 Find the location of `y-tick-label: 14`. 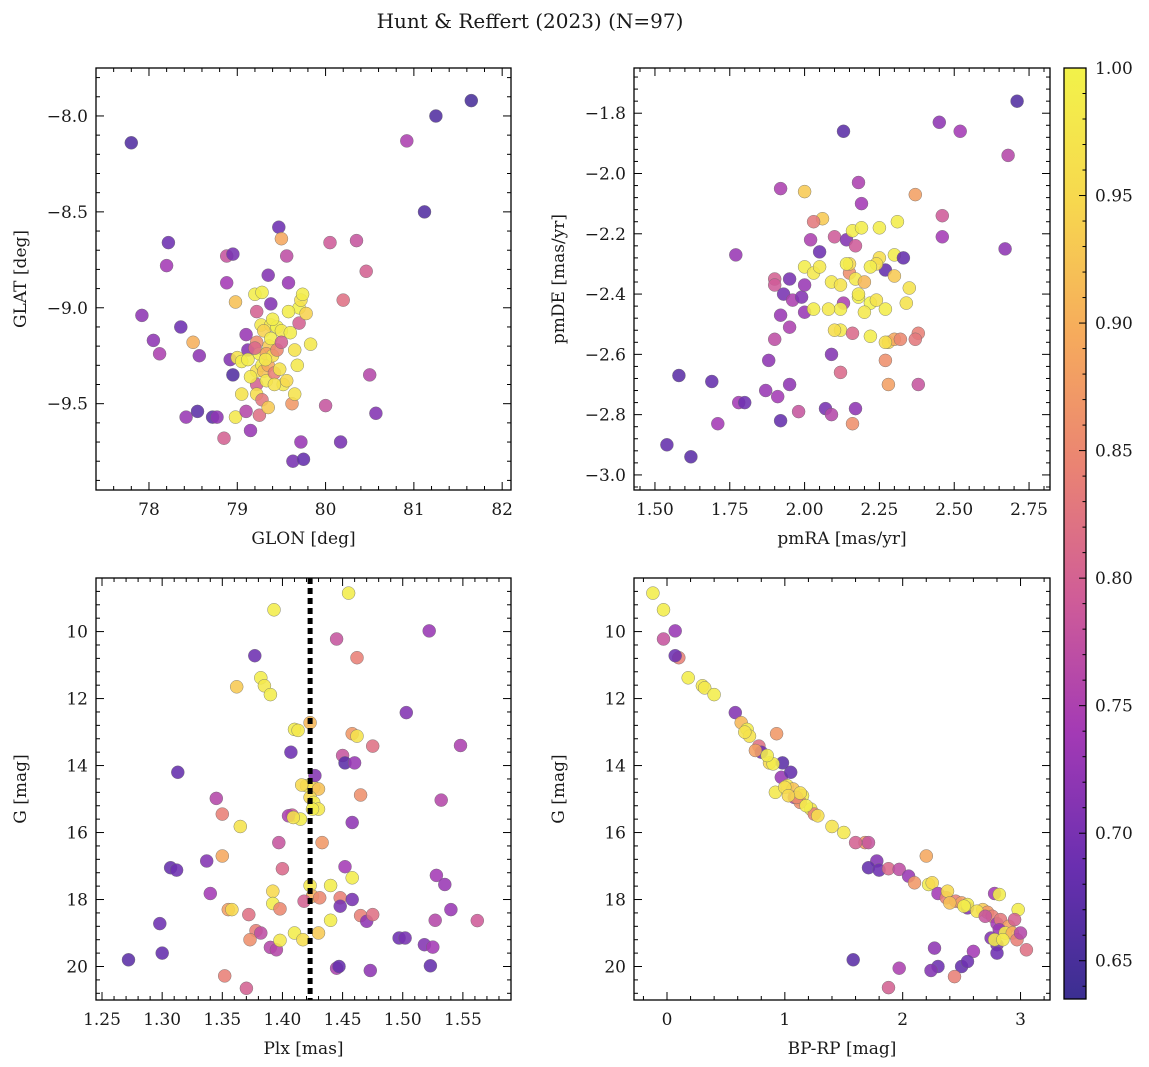

y-tick-label: 14 is located at coordinates (77, 767).